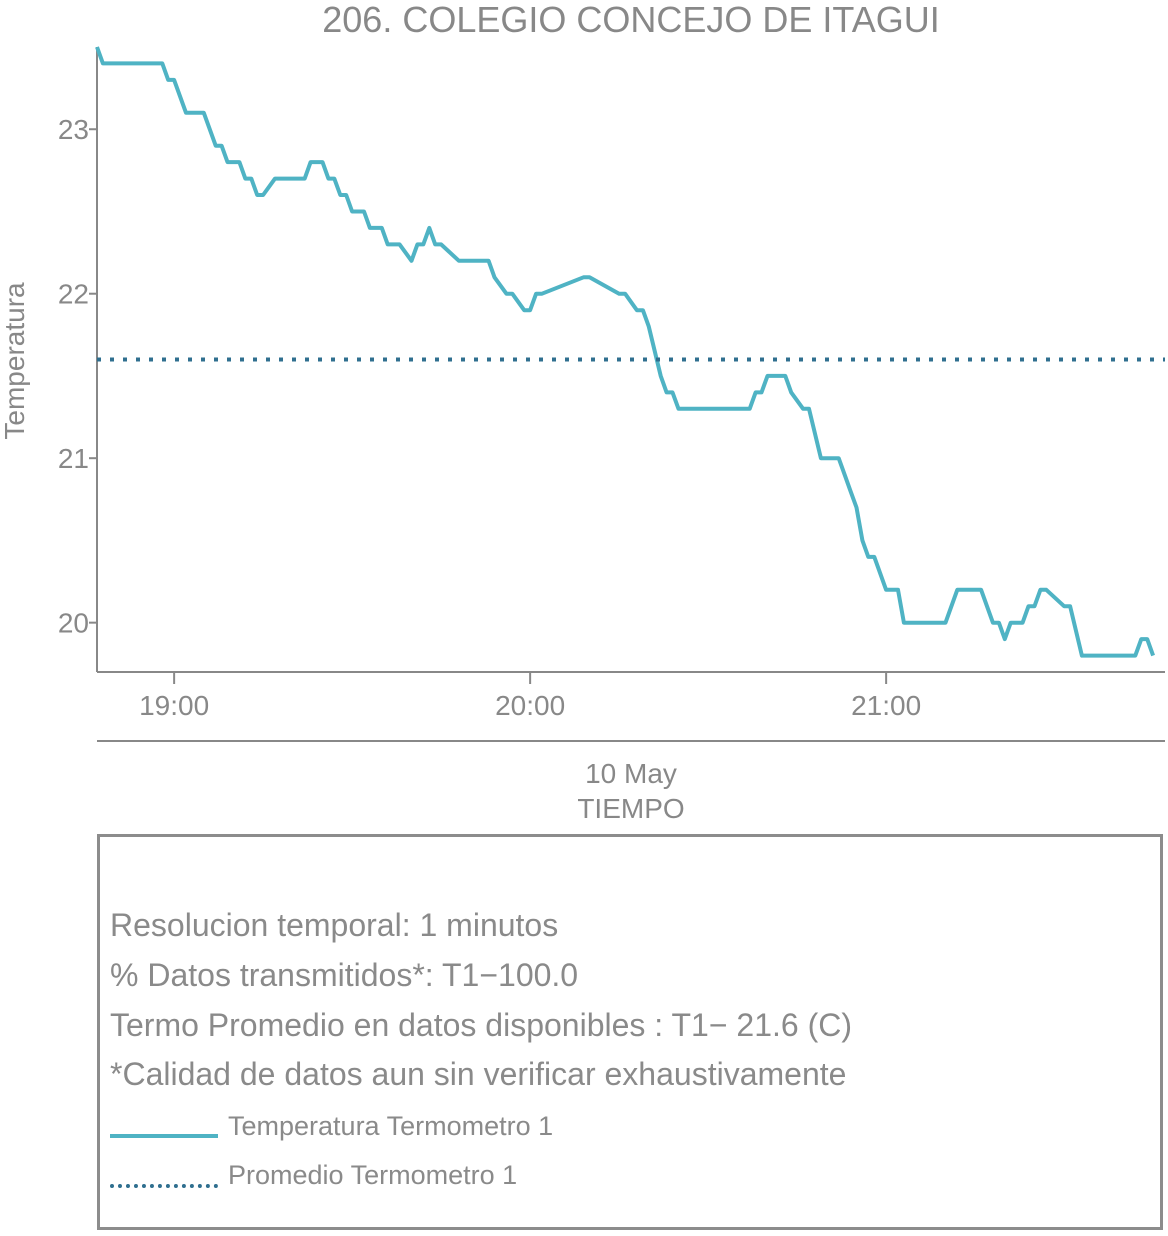 This screenshot has height=1236, width=1168. What do you see at coordinates (77, 376) in the screenshot?
I see `y-ticks: 20 21 22 23` at bounding box center [77, 376].